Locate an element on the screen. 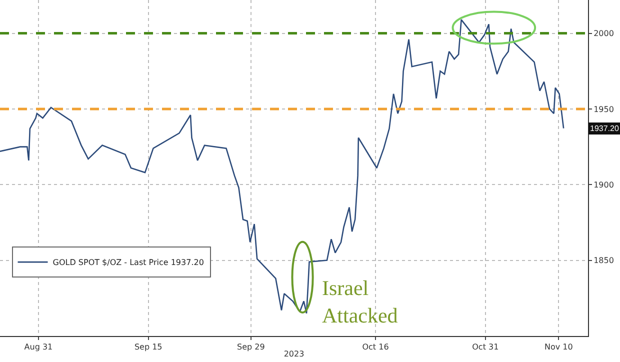 The image size is (620, 362). y-tick-label: 1950 is located at coordinates (604, 109).